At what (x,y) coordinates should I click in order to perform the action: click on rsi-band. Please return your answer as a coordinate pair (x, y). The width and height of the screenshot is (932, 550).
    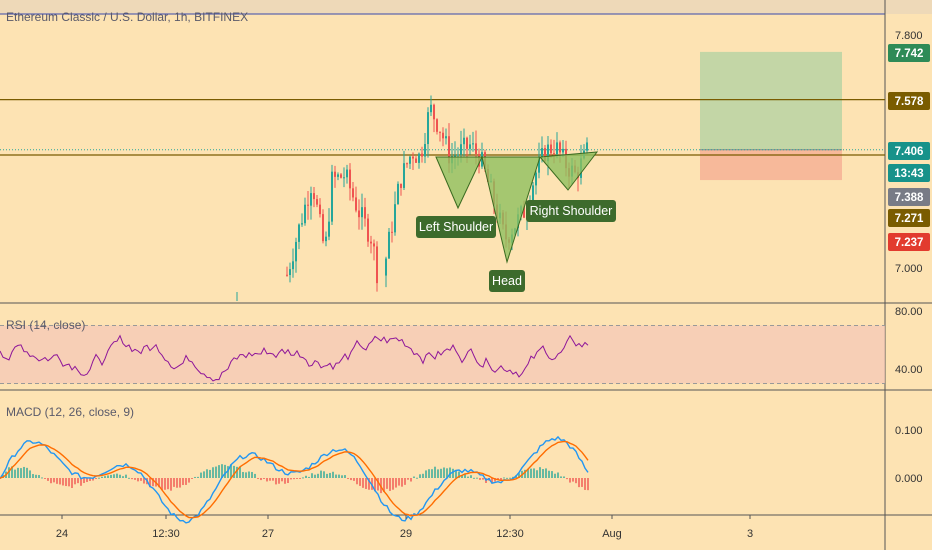
    Looking at the image, I should click on (442, 354).